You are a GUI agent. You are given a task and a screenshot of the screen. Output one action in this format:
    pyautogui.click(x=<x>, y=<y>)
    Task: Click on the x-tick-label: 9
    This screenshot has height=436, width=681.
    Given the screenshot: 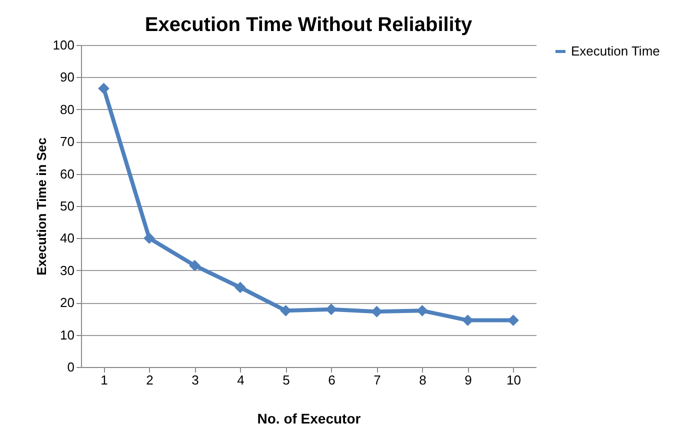 What is the action you would take?
    pyautogui.click(x=468, y=380)
    